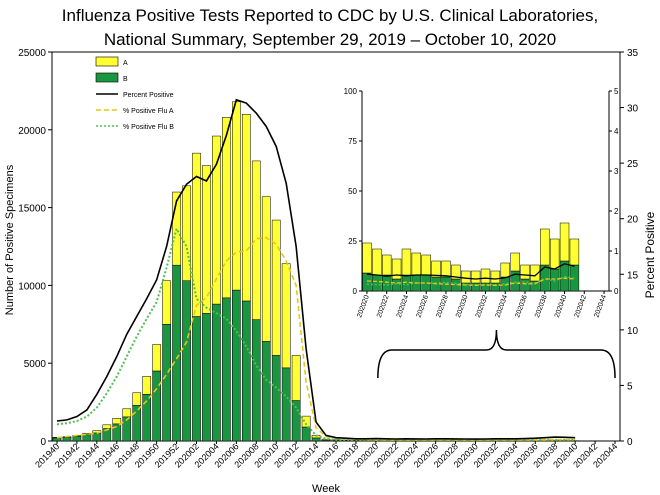 This screenshot has height=495, width=660. Describe the element at coordinates (616, 91) in the screenshot. I see `inset-y-tick-label-right: 5` at that location.